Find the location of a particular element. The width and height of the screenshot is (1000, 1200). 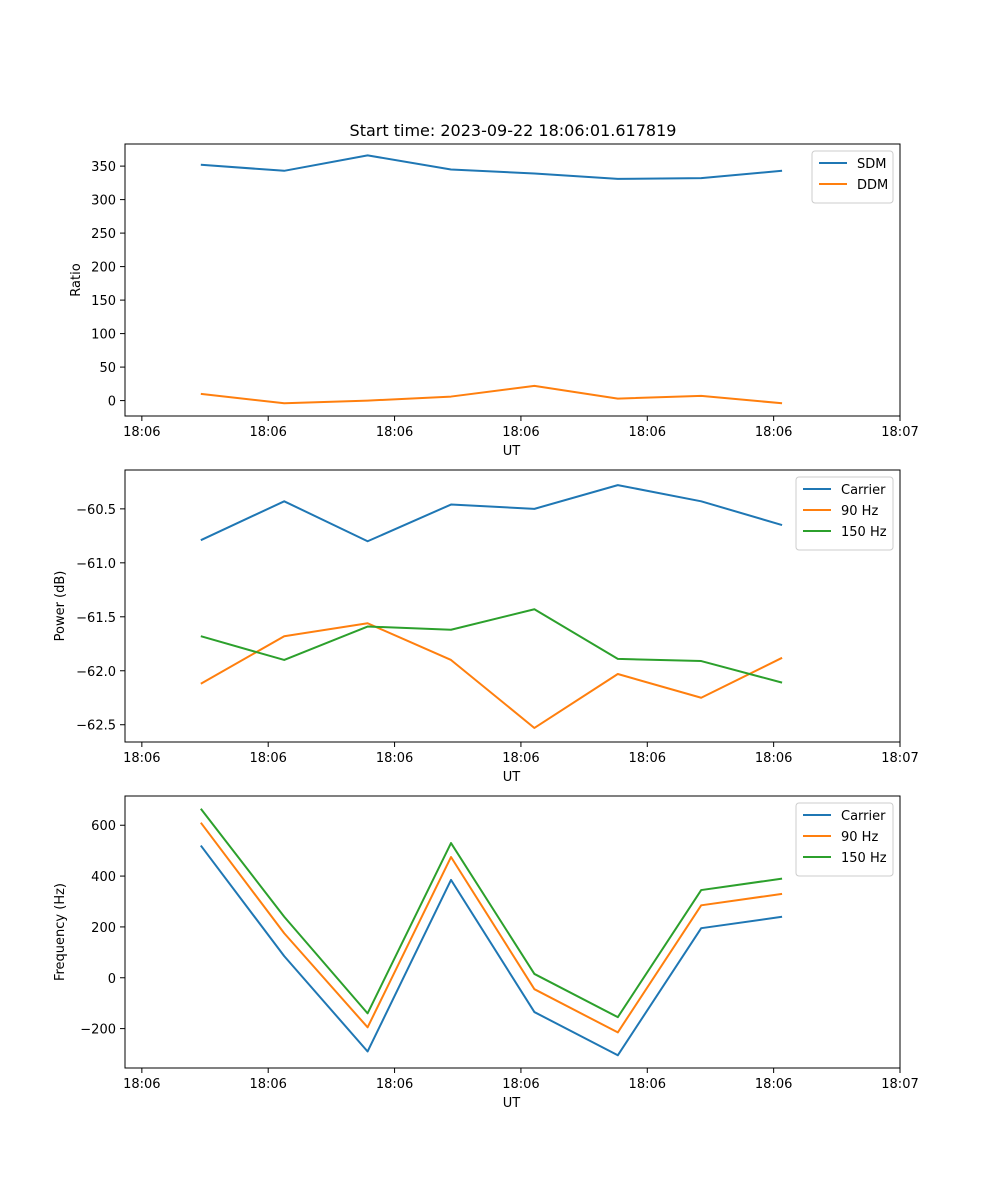

y-tick-label: 300 is located at coordinates (103, 201).